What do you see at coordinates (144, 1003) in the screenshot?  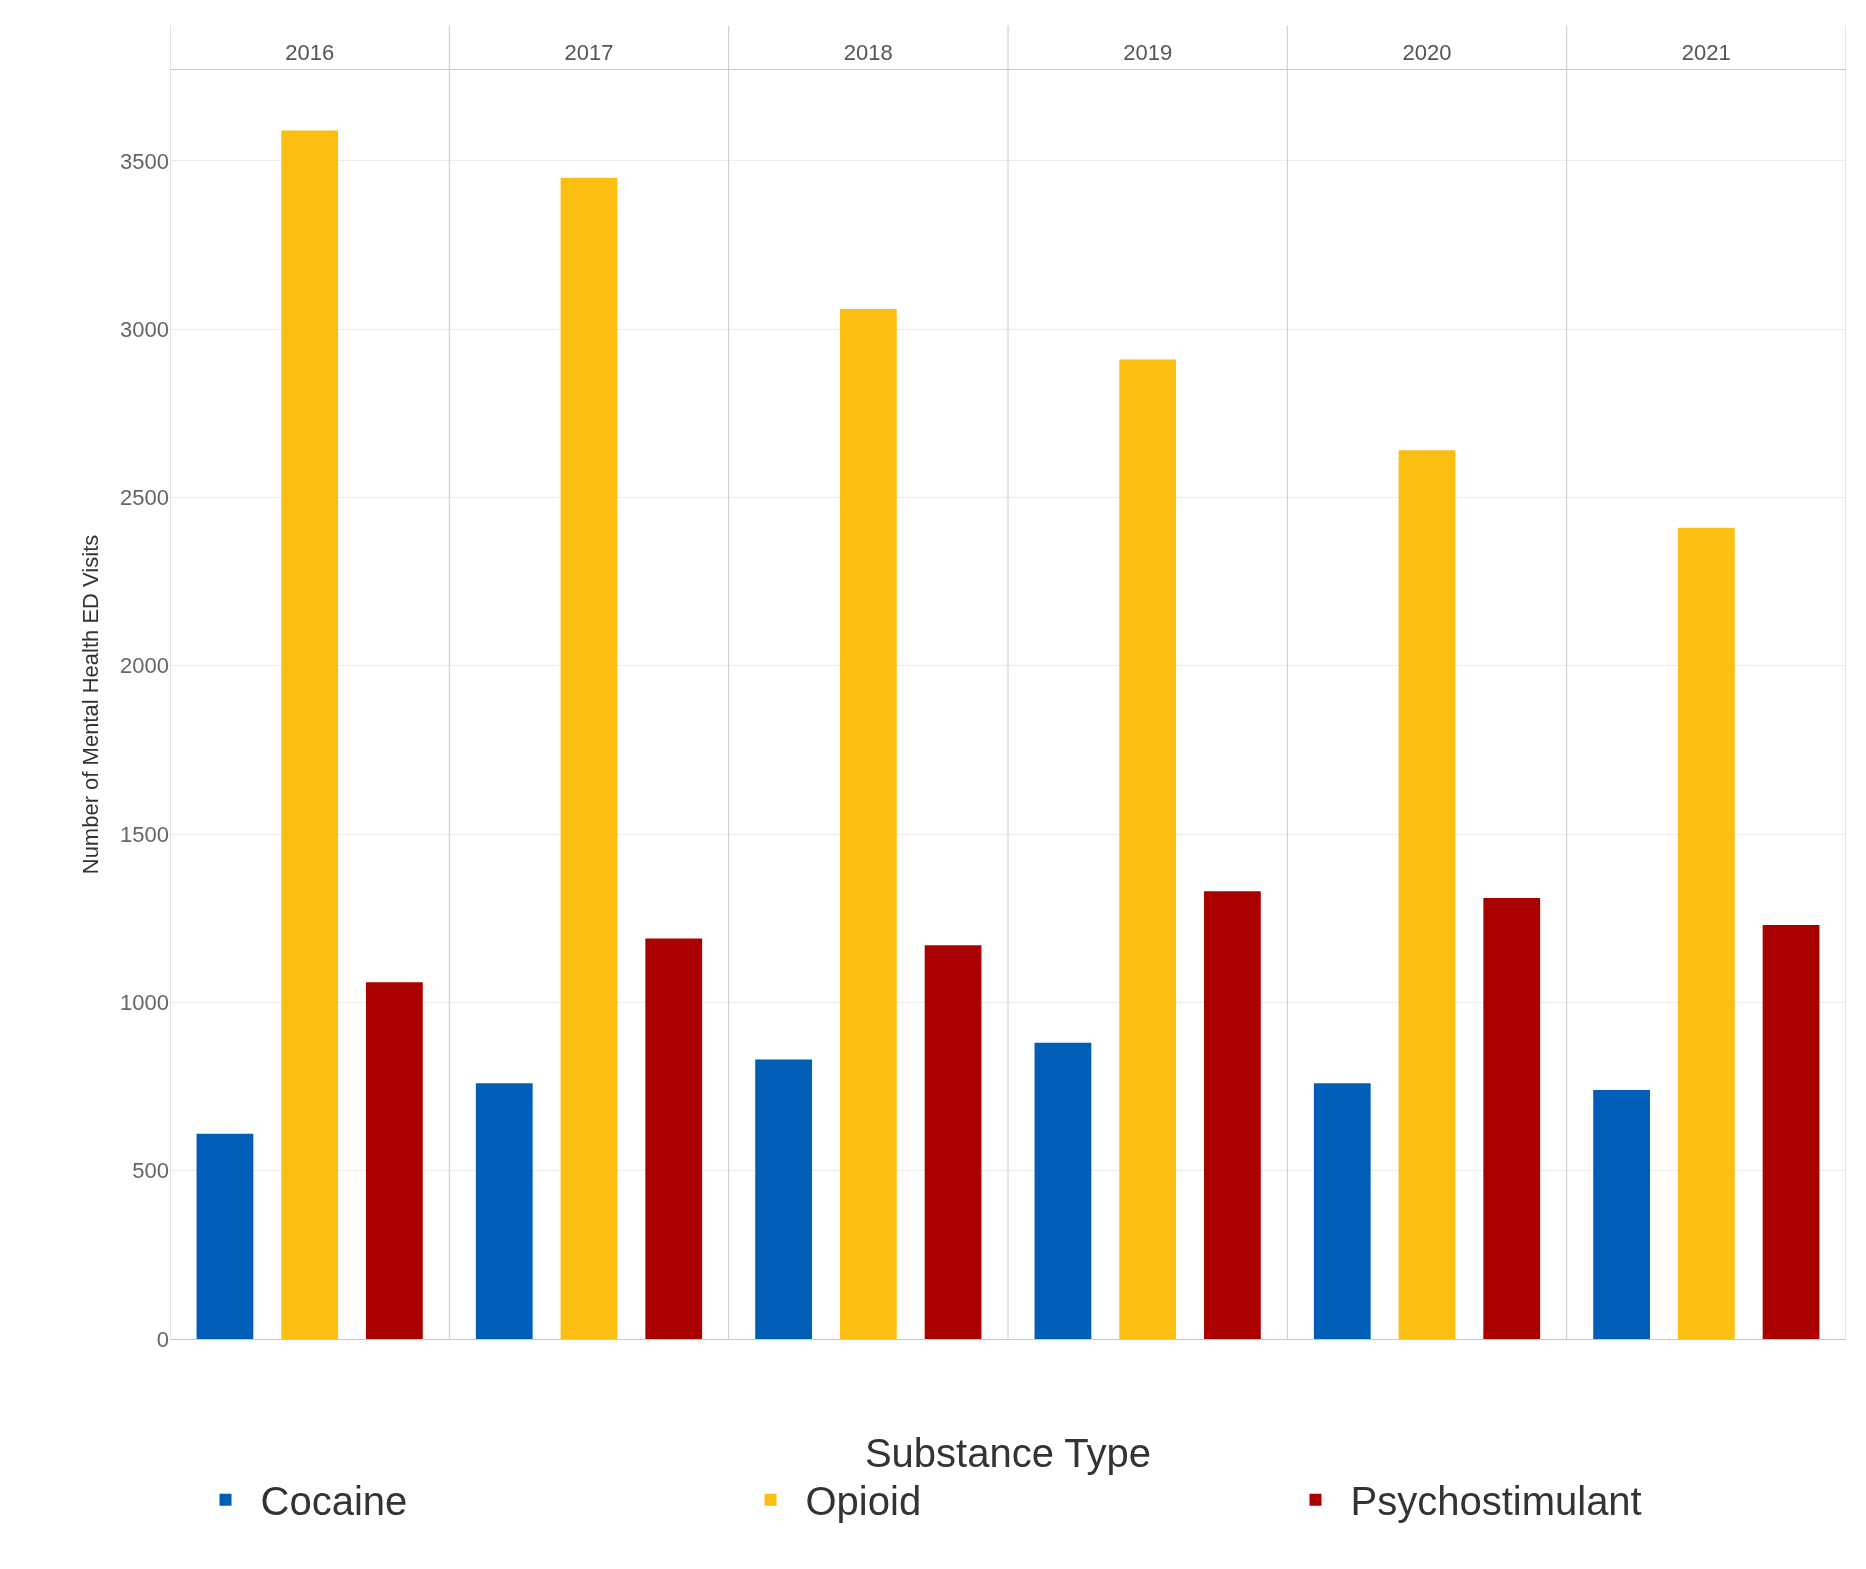 I see `y-tick-label: 1000` at bounding box center [144, 1003].